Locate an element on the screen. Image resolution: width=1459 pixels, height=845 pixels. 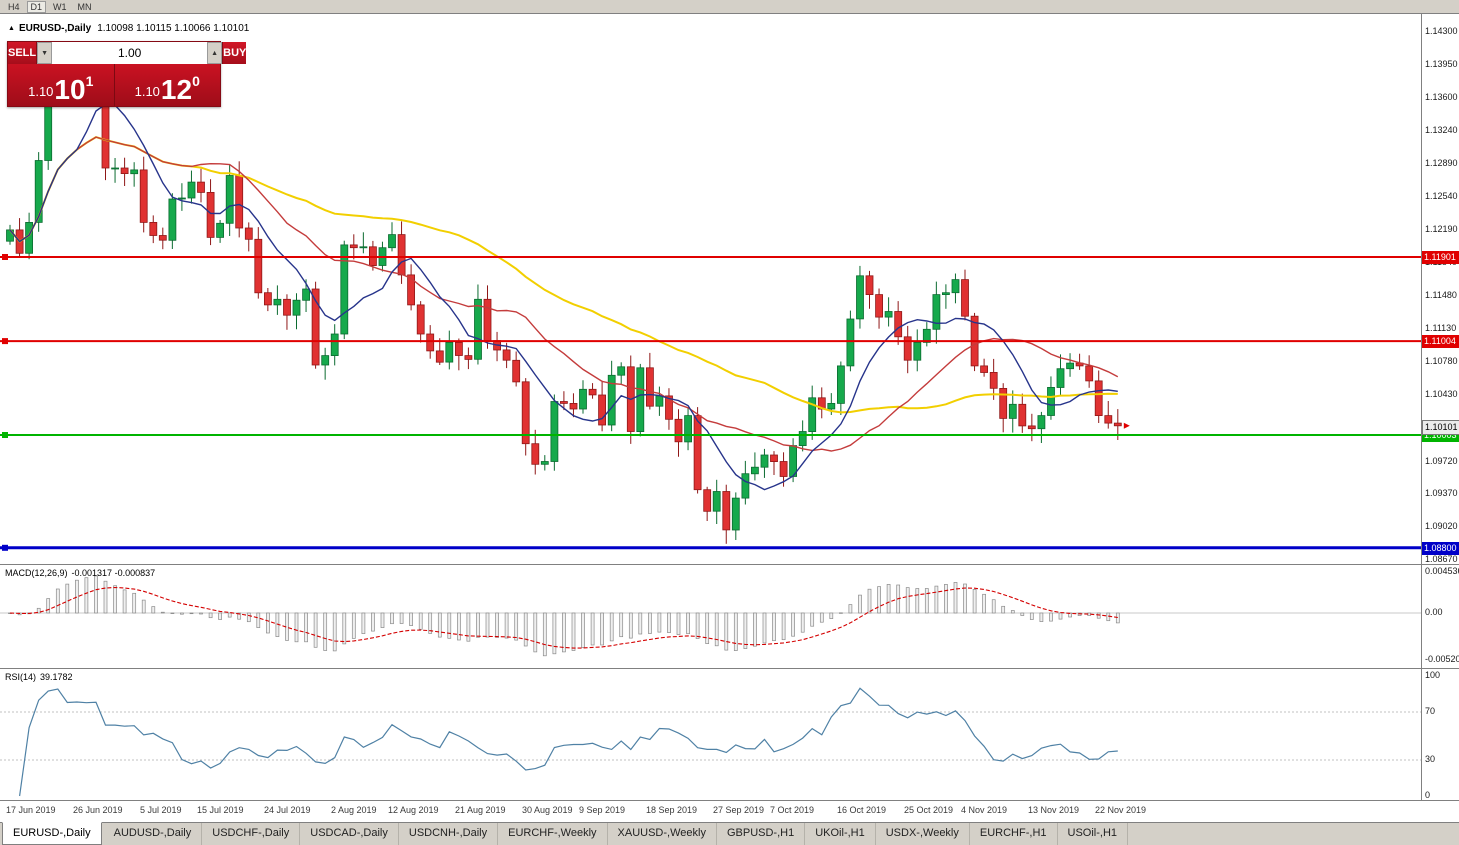
volume-decrease-button: ▼ is located at coordinates (45, 53).